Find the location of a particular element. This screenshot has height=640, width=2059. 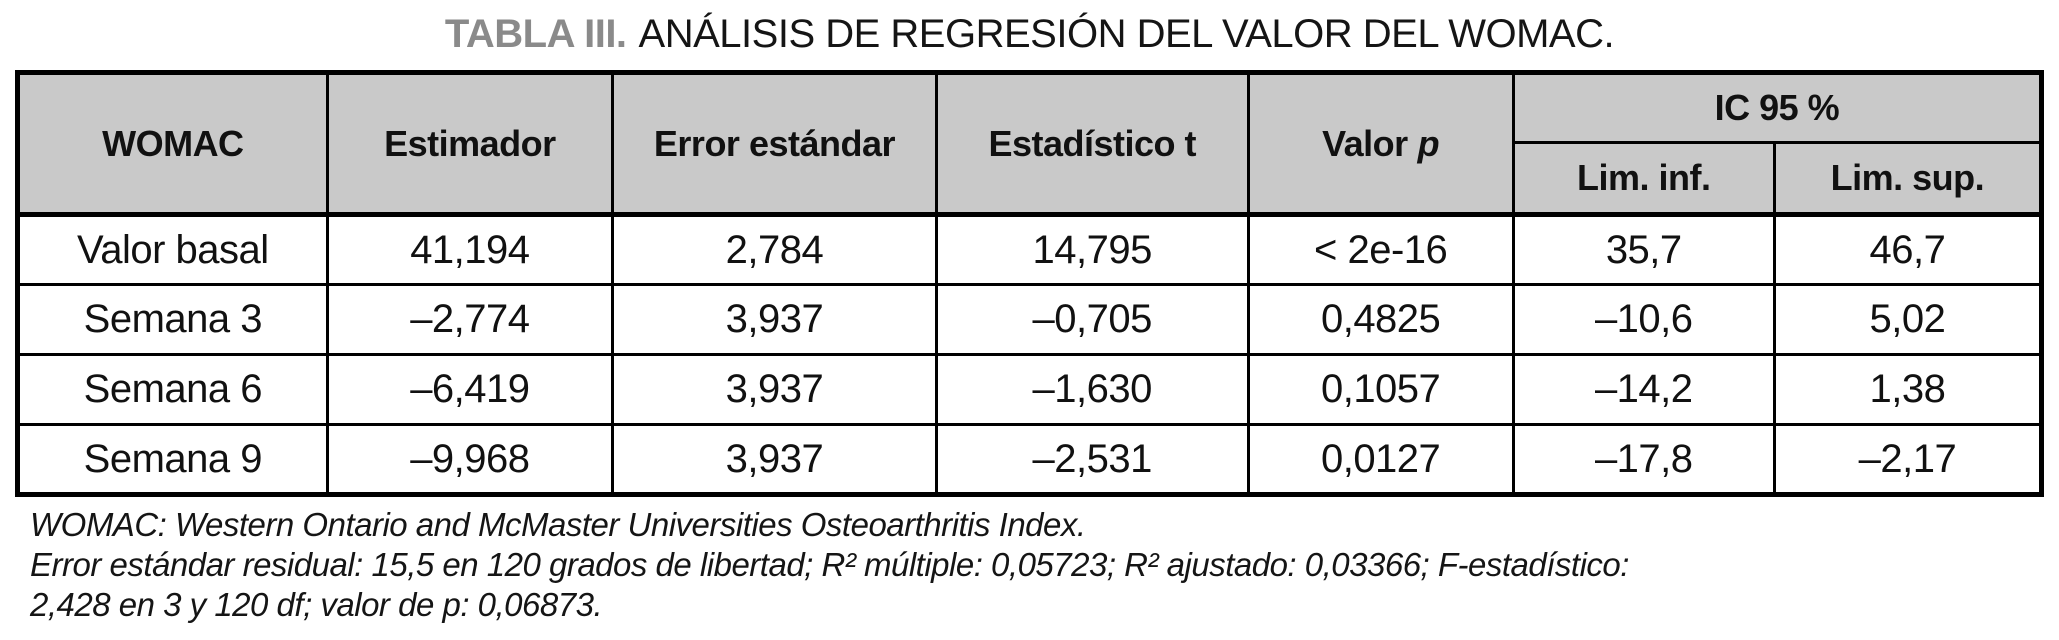

table-cell: < 2e-16 is located at coordinates (1380, 249).